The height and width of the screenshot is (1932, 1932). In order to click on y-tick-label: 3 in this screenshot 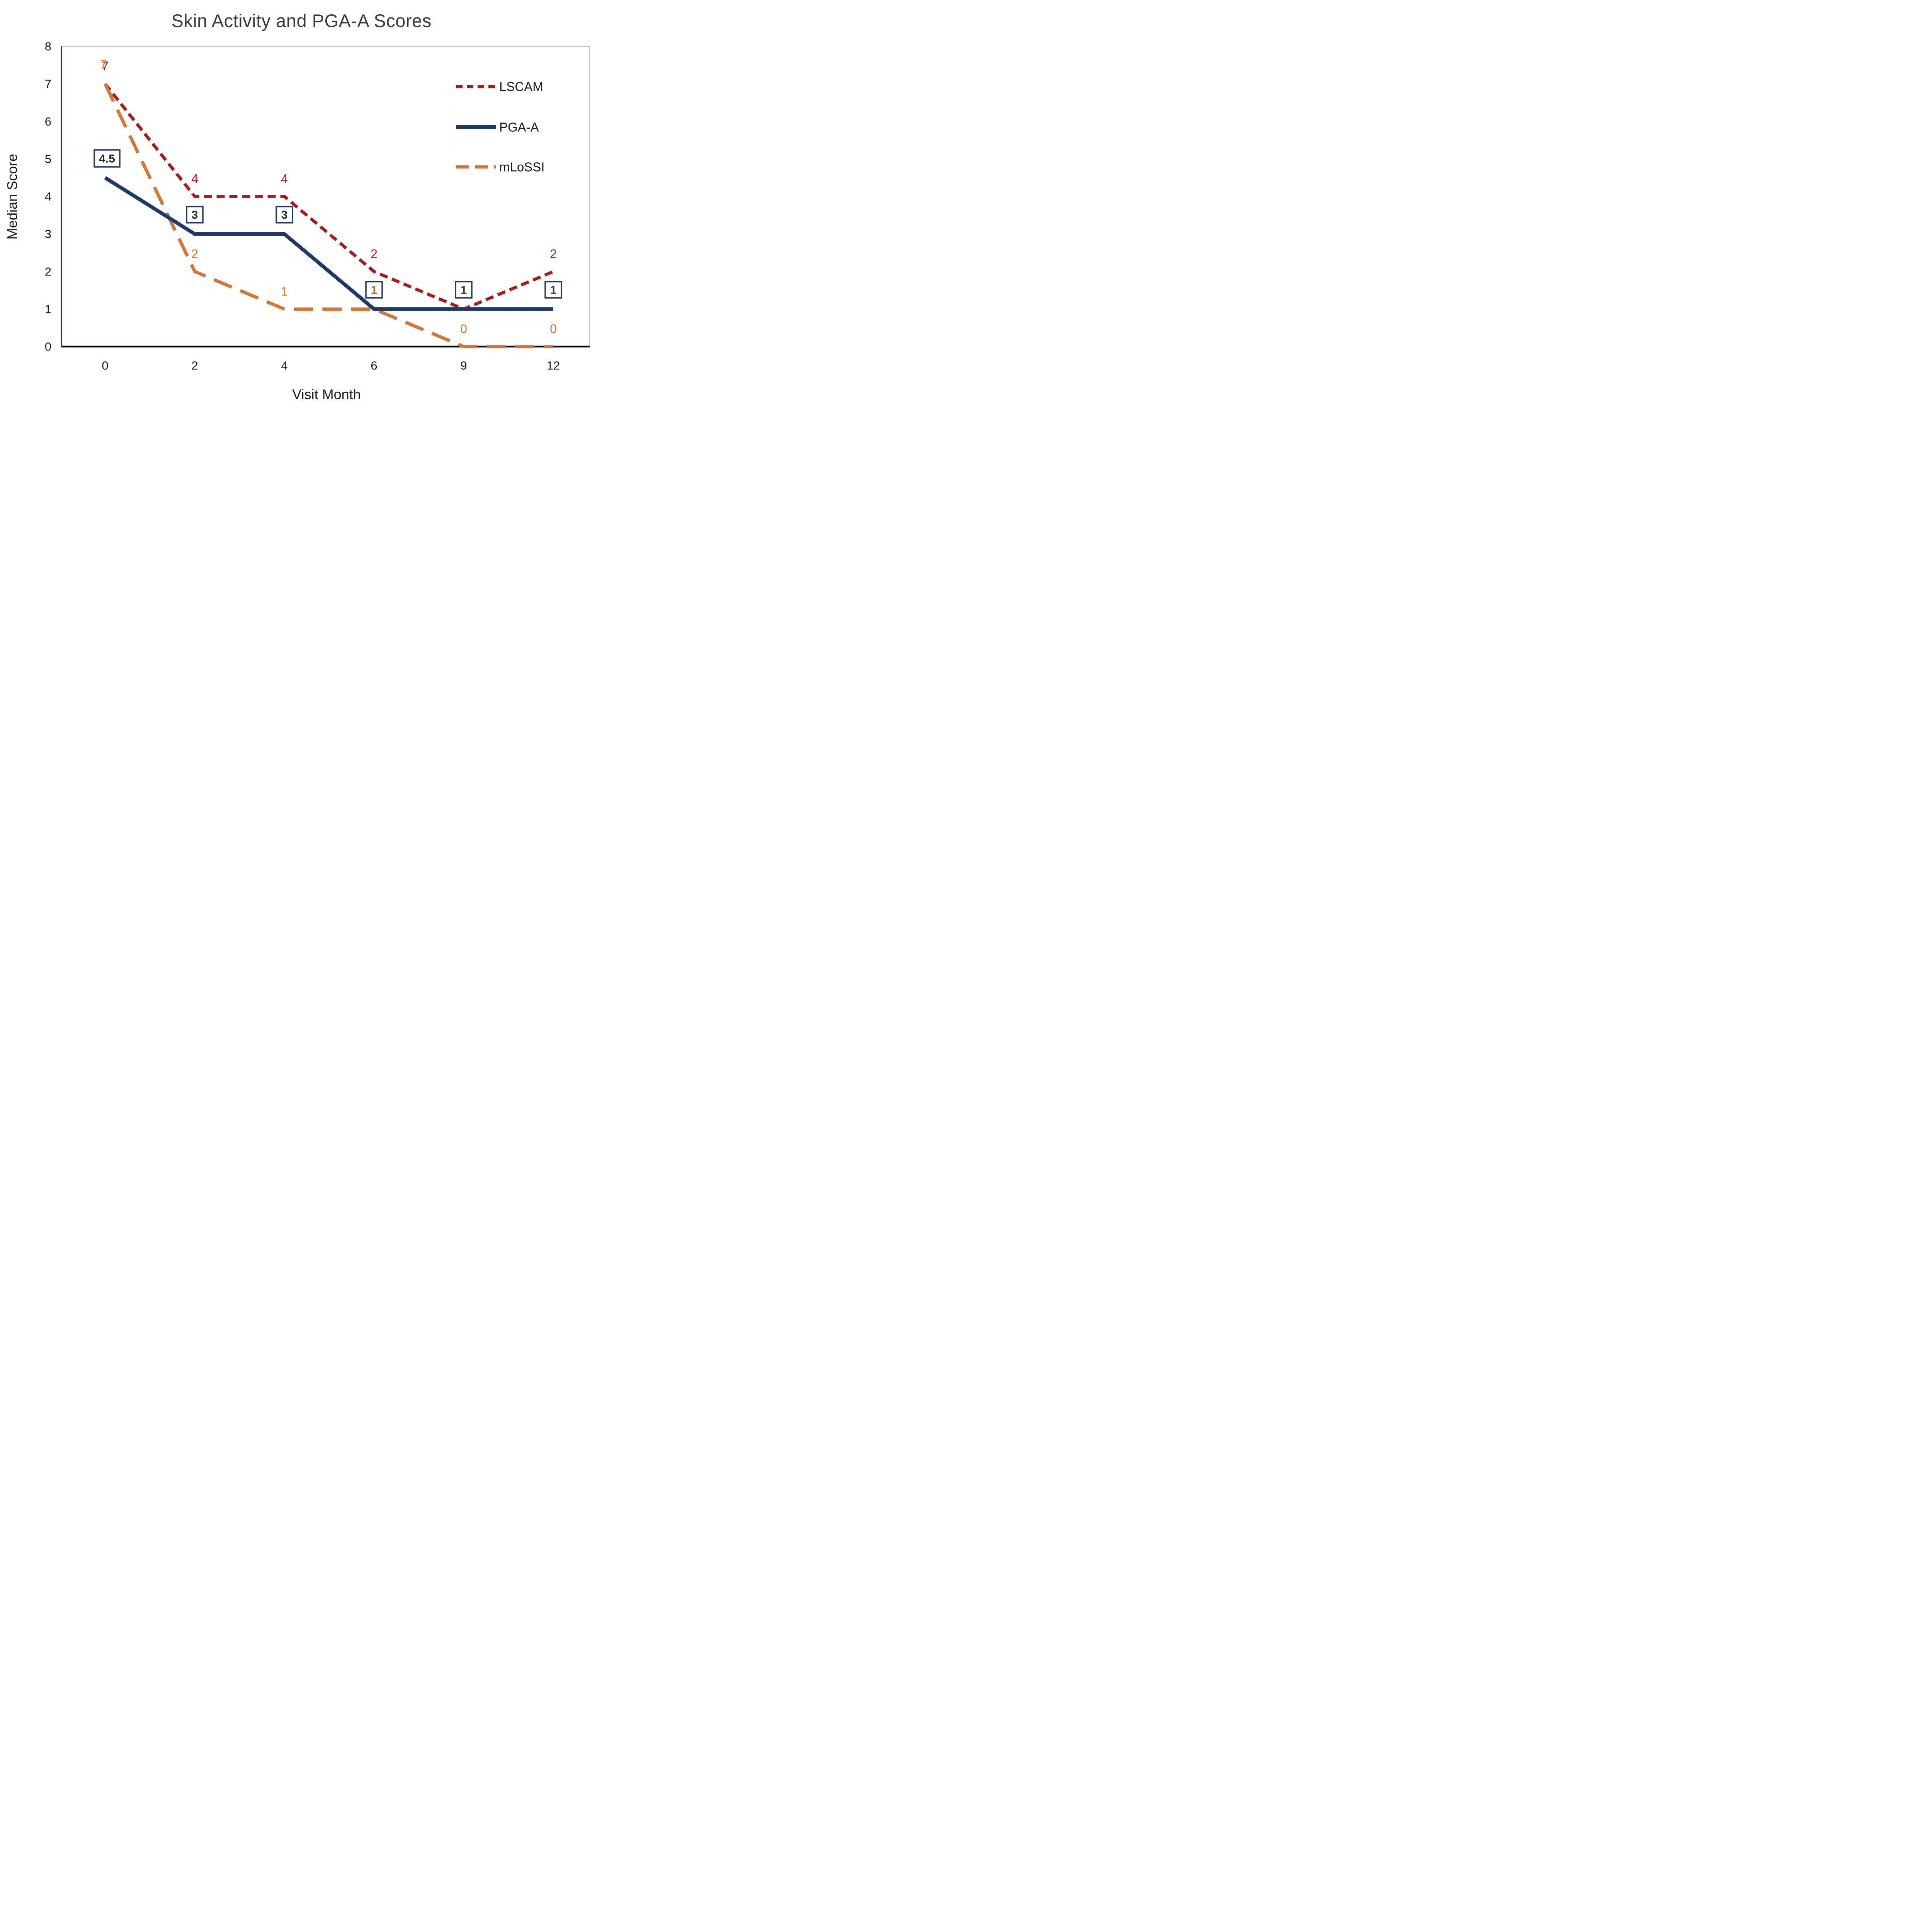, I will do `click(48, 234)`.